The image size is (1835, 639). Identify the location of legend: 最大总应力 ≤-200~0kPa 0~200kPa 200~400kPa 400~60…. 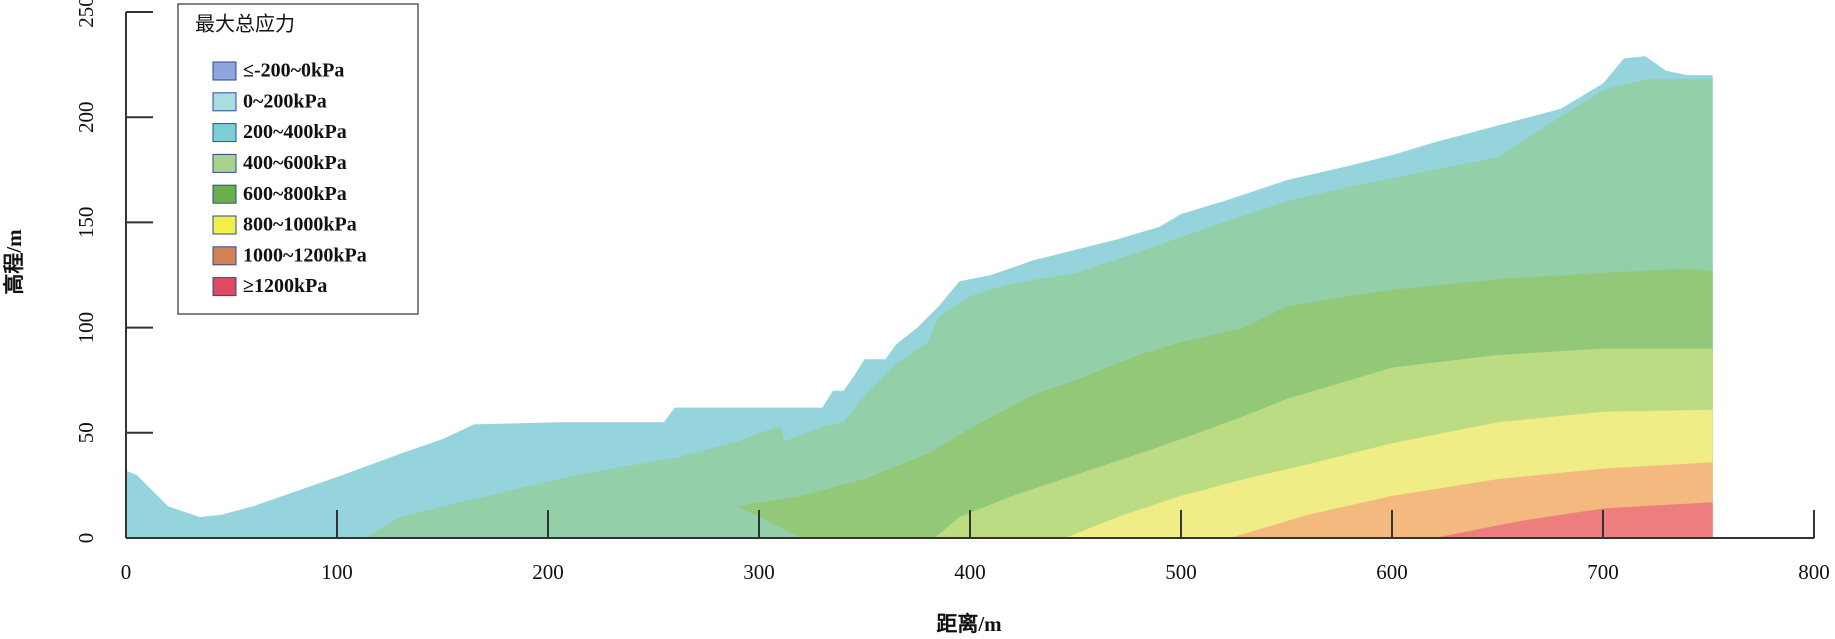
(298, 159).